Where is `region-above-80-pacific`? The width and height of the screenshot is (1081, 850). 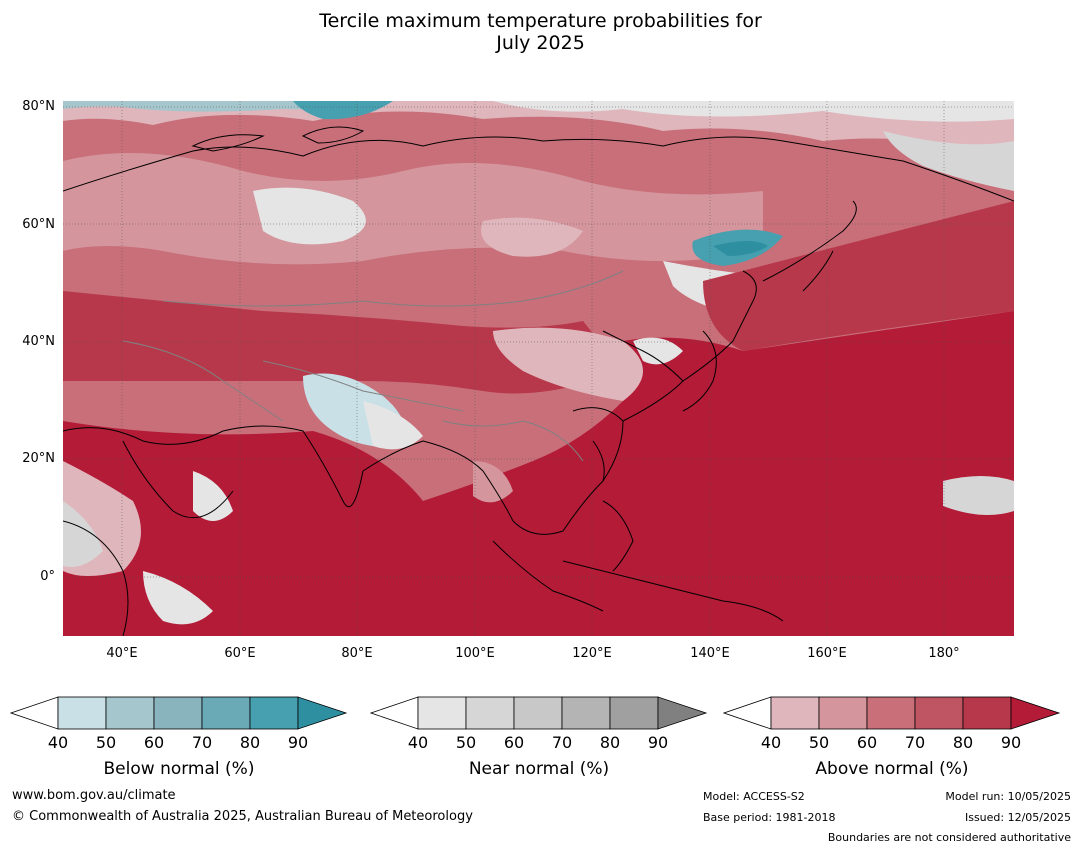
region-above-80-pacific is located at coordinates (858, 276).